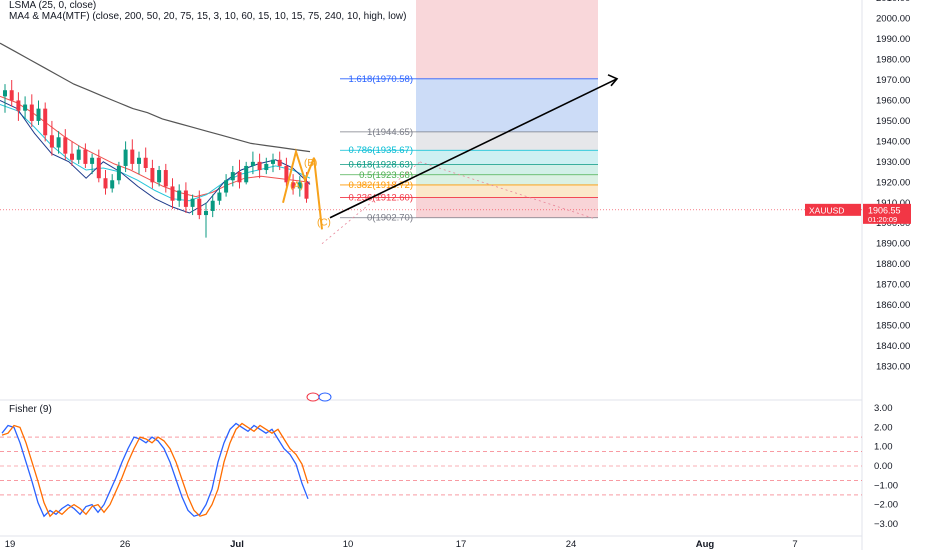 This screenshot has width=932, height=550. I want to click on dotted-projection-up, so click(371, 203).